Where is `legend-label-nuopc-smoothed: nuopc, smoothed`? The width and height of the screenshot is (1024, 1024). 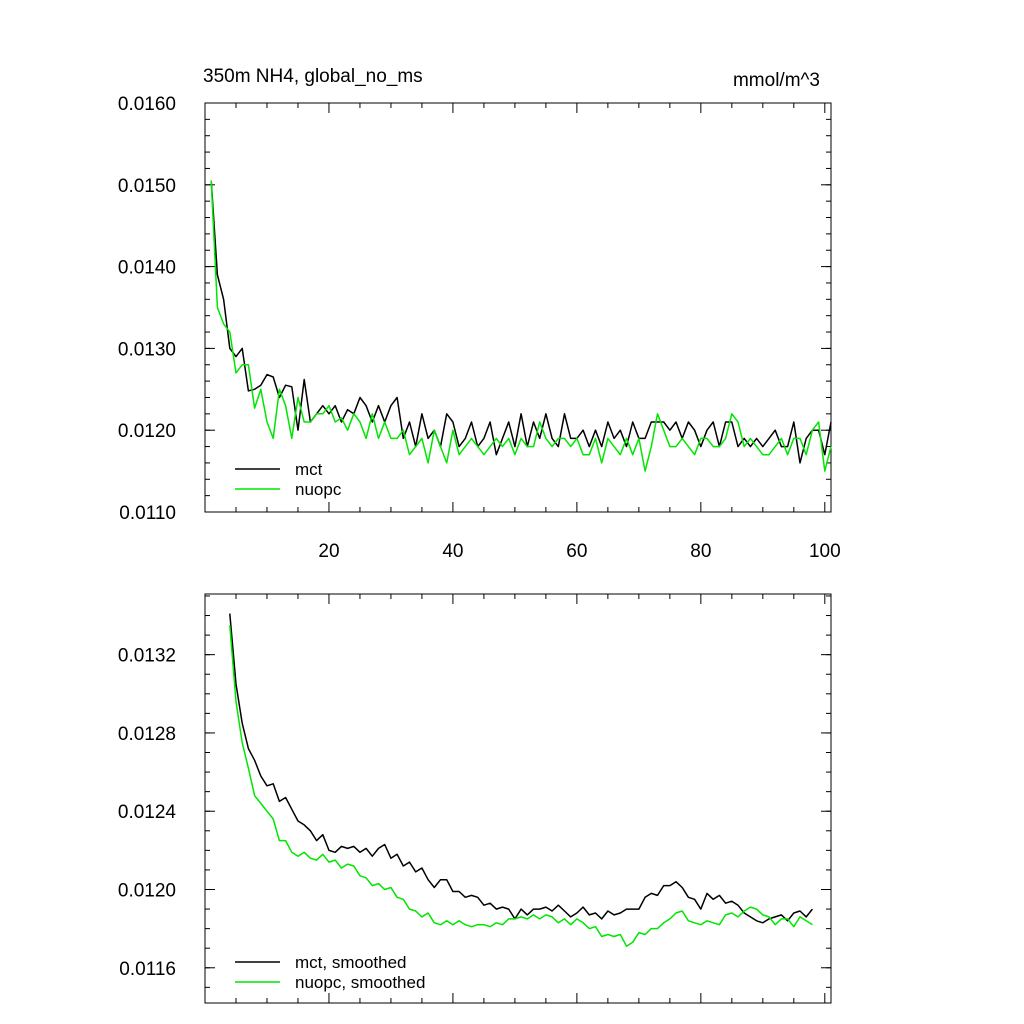 legend-label-nuopc-smoothed: nuopc, smoothed is located at coordinates (360, 982).